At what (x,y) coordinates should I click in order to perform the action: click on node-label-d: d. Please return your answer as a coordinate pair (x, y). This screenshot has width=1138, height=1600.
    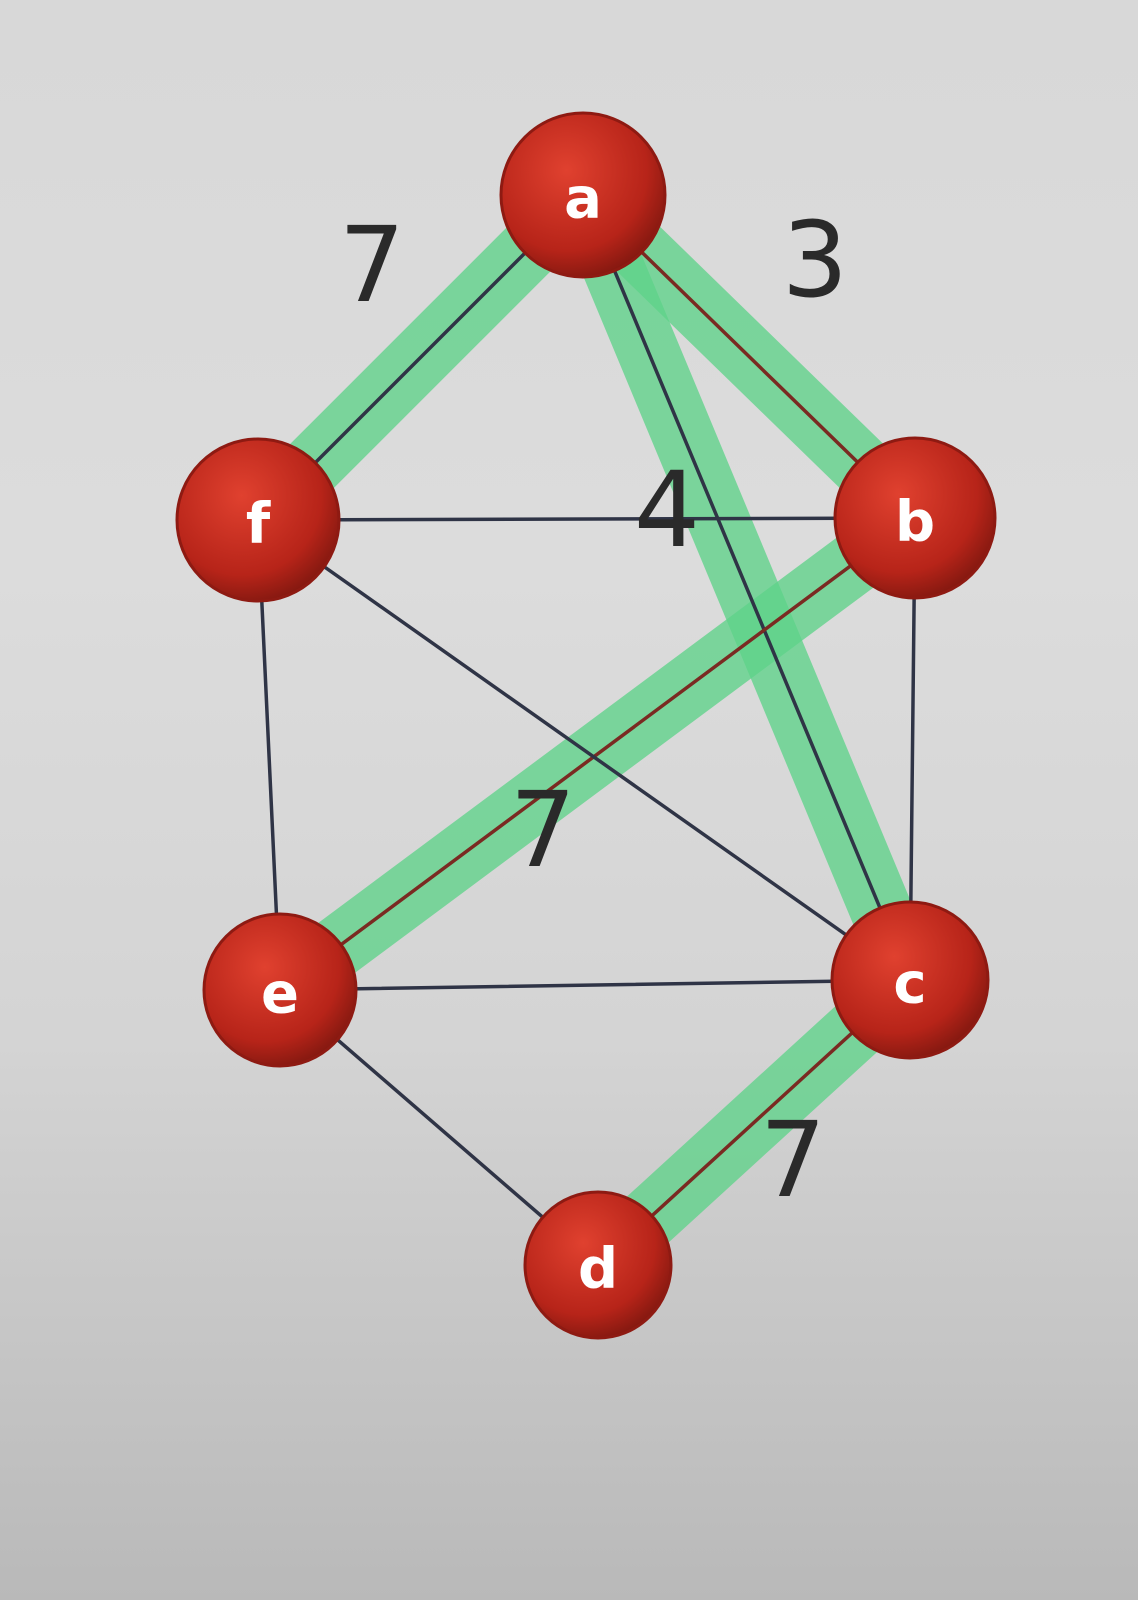
    Looking at the image, I should click on (598, 1269).